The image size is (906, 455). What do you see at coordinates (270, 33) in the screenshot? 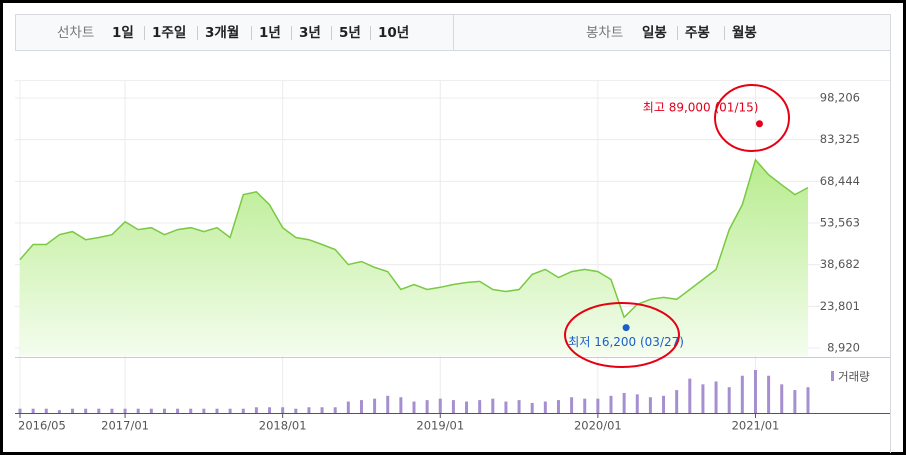
I see `period-button: 1년` at bounding box center [270, 33].